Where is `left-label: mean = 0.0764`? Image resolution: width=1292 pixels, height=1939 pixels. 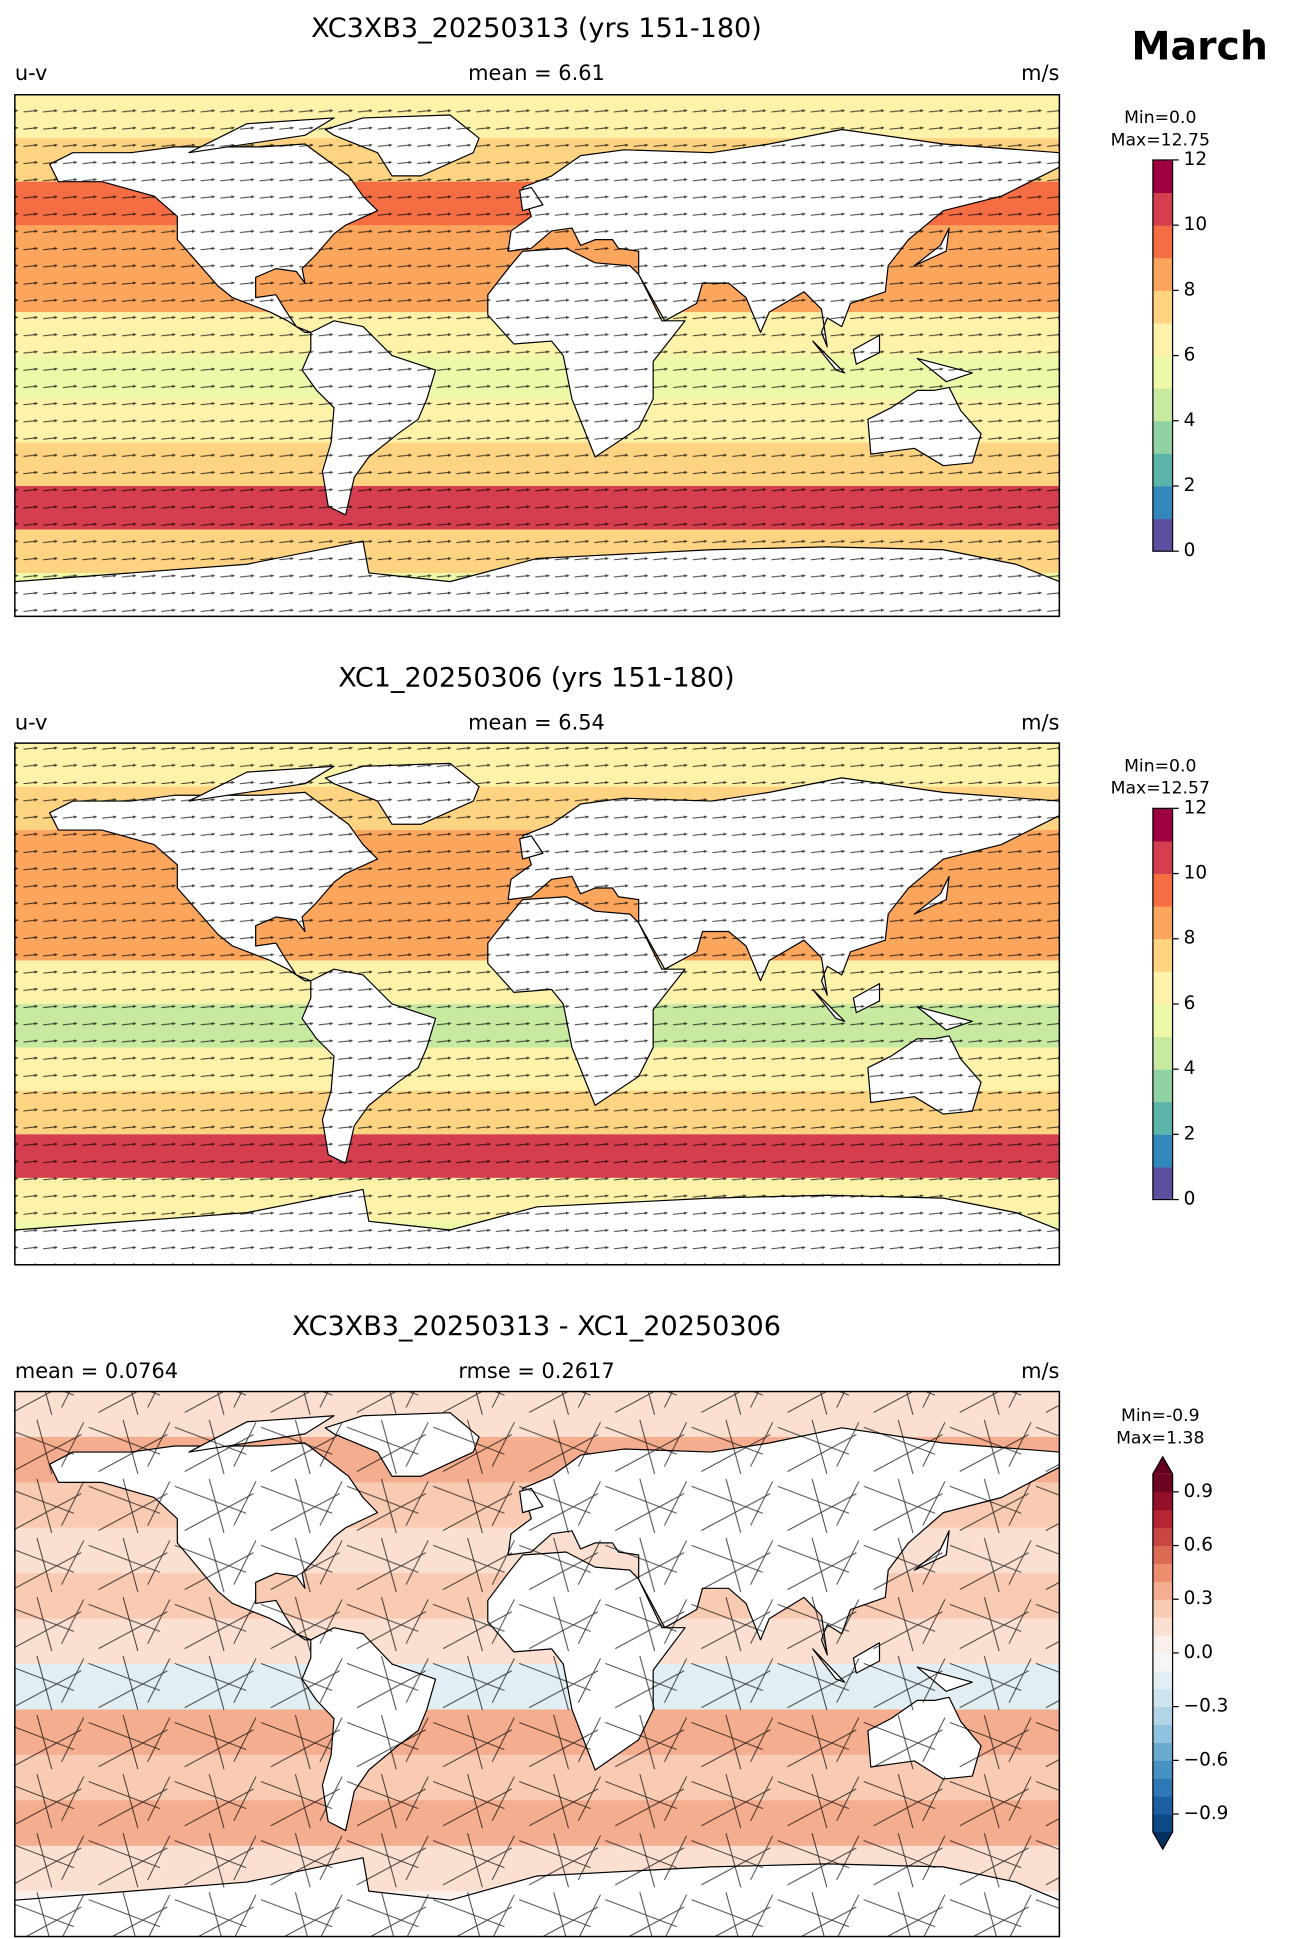
left-label: mean = 0.0764 is located at coordinates (96, 1371).